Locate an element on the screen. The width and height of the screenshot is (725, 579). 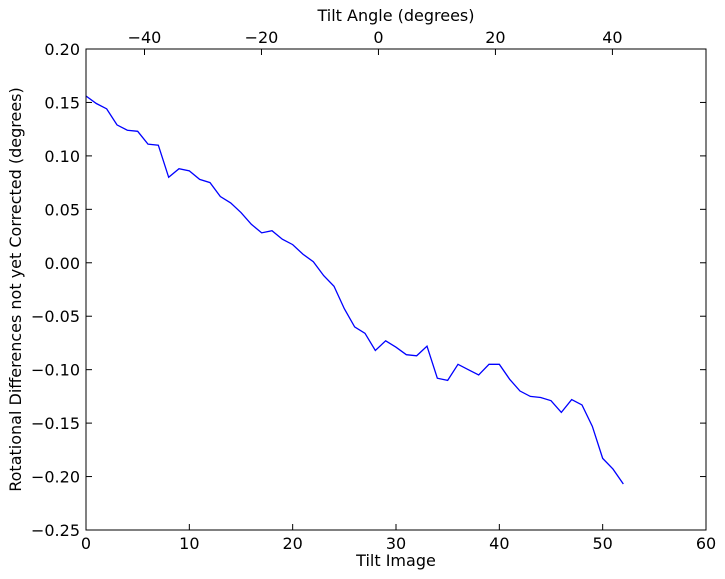
y-tick-label: −0.15 is located at coordinates (55, 423).